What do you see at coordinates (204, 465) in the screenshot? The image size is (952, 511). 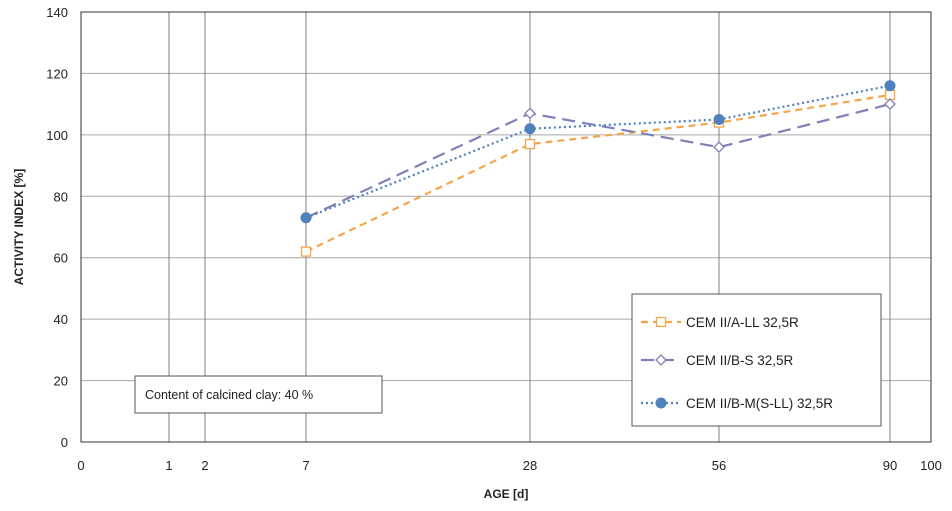 I see `x-tick-label: 2` at bounding box center [204, 465].